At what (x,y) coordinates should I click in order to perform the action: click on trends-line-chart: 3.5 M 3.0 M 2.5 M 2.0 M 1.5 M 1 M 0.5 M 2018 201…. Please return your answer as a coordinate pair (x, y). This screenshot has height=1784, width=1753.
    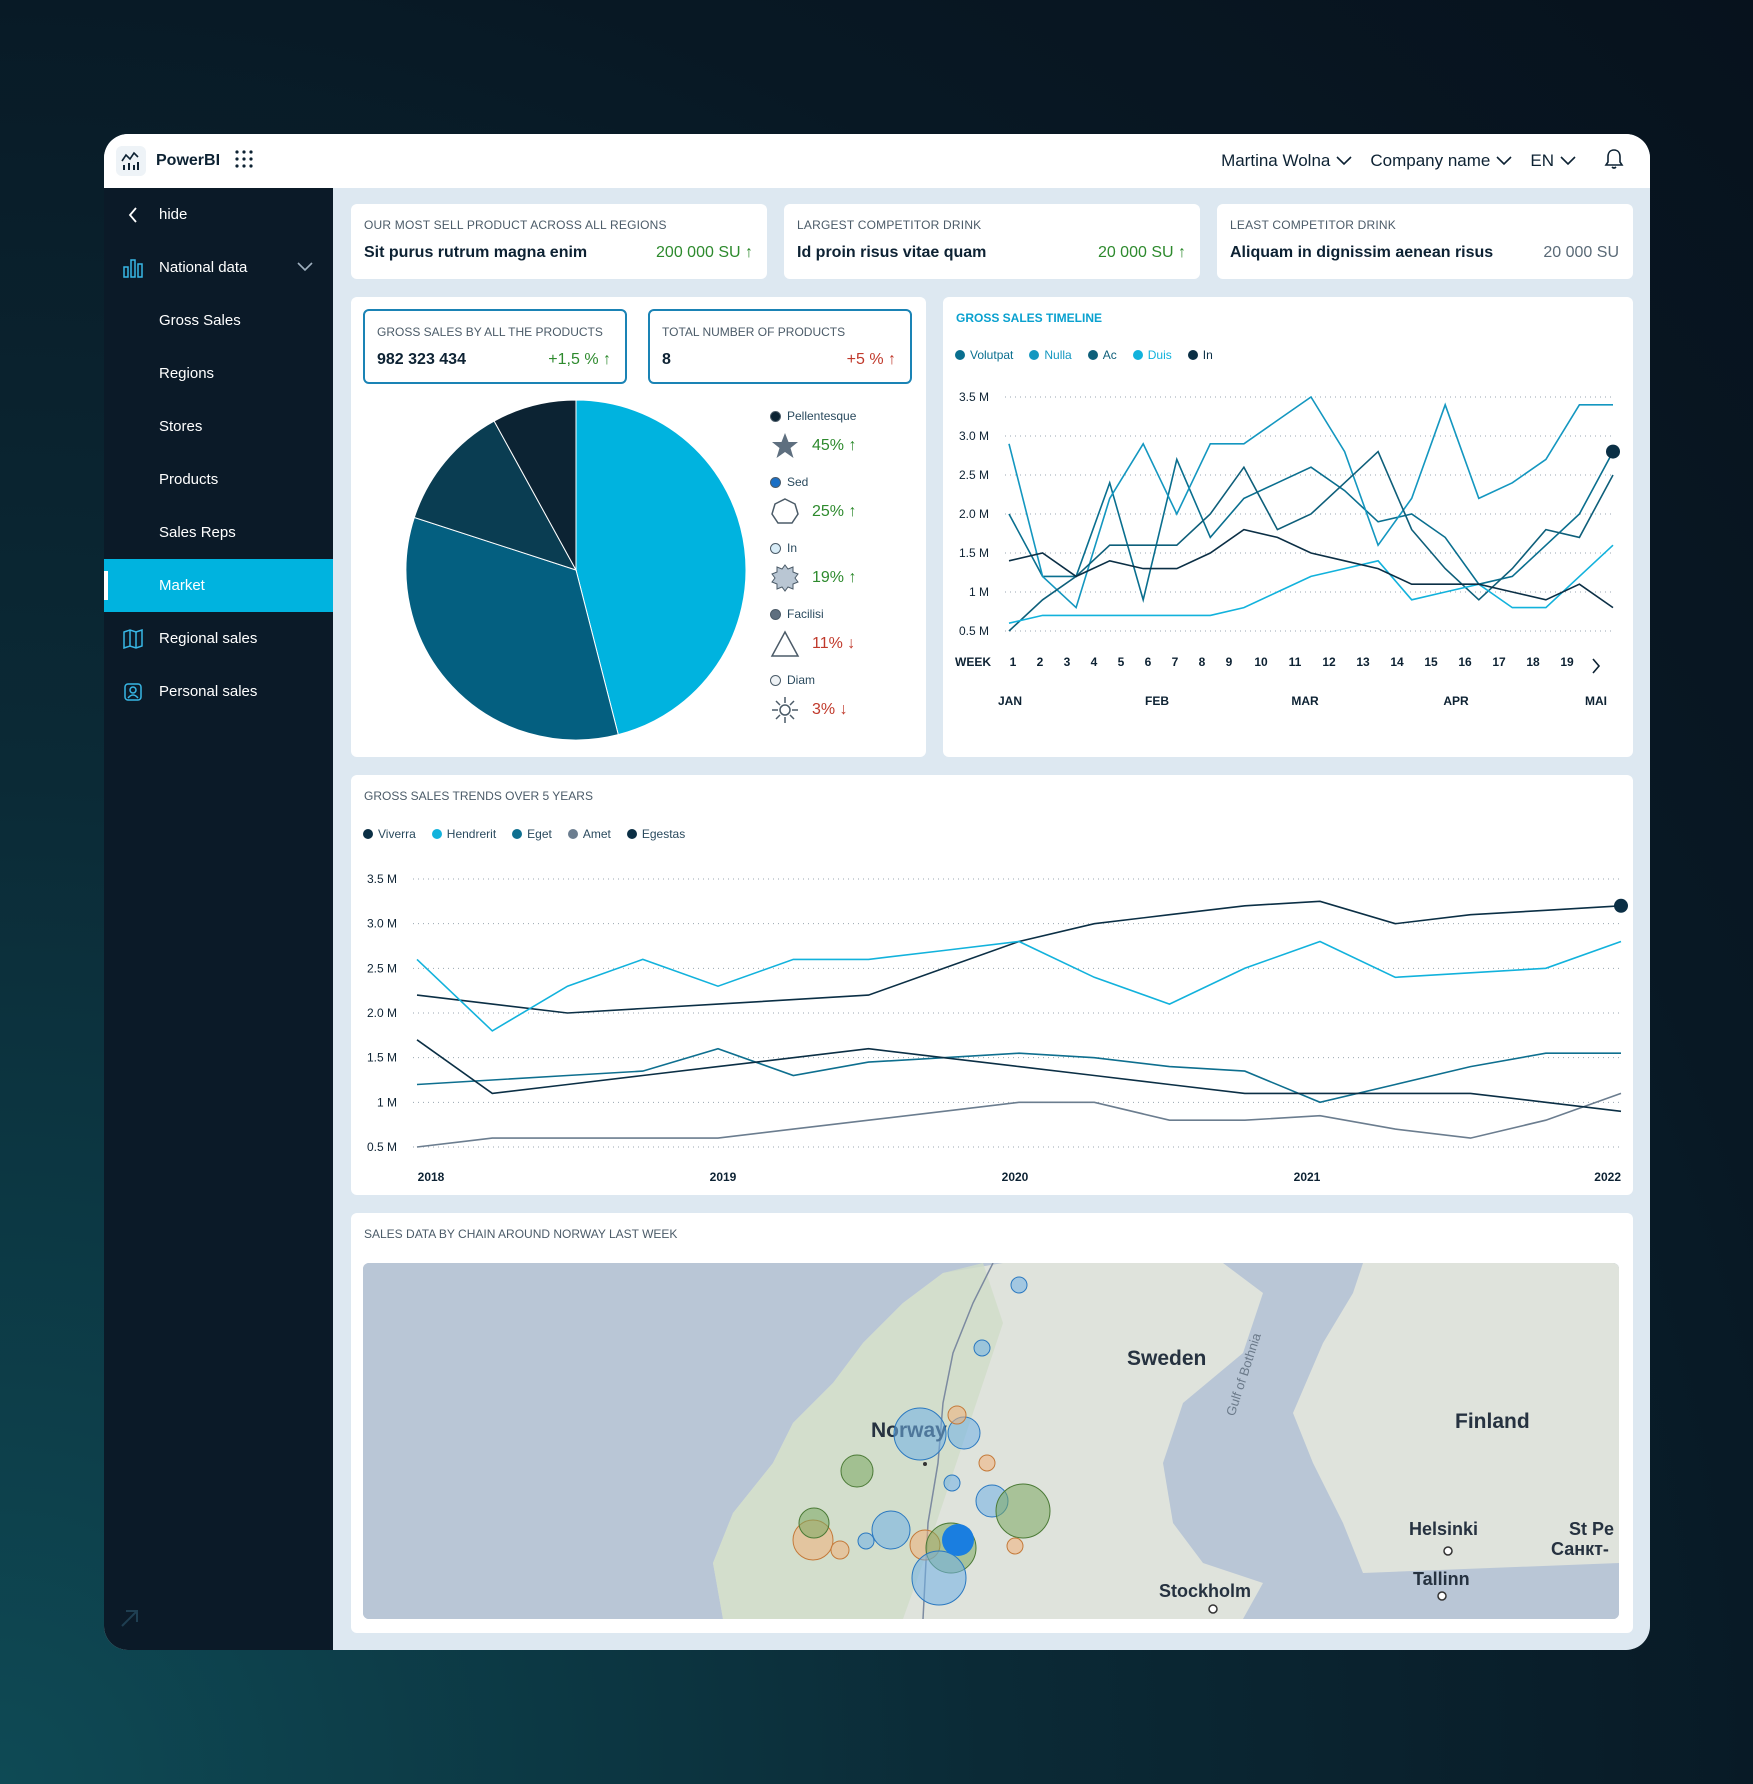
    Looking at the image, I should click on (997, 1028).